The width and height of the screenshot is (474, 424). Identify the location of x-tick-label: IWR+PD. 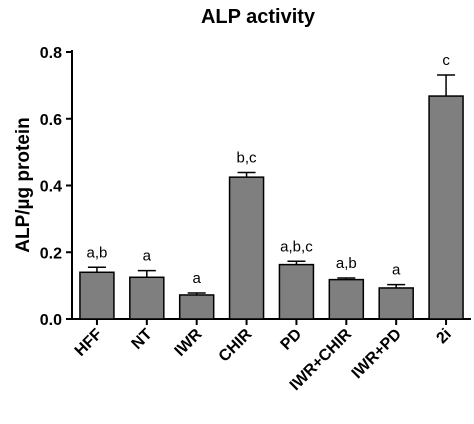
(377, 354).